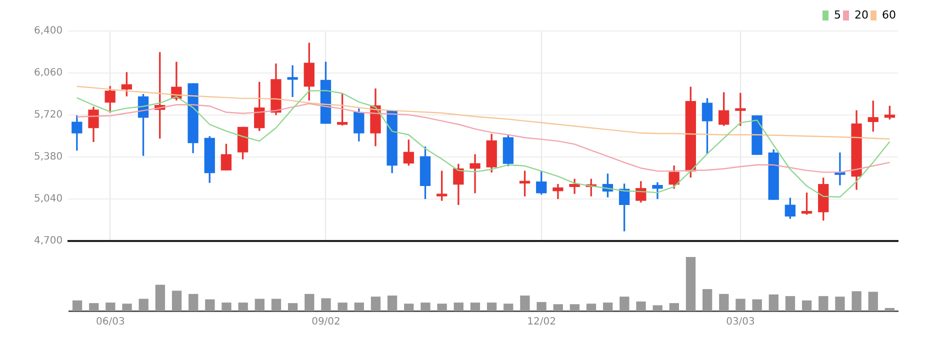 The image size is (926, 342). What do you see at coordinates (48, 157) in the screenshot?
I see `y-tick-label: 5,380` at bounding box center [48, 157].